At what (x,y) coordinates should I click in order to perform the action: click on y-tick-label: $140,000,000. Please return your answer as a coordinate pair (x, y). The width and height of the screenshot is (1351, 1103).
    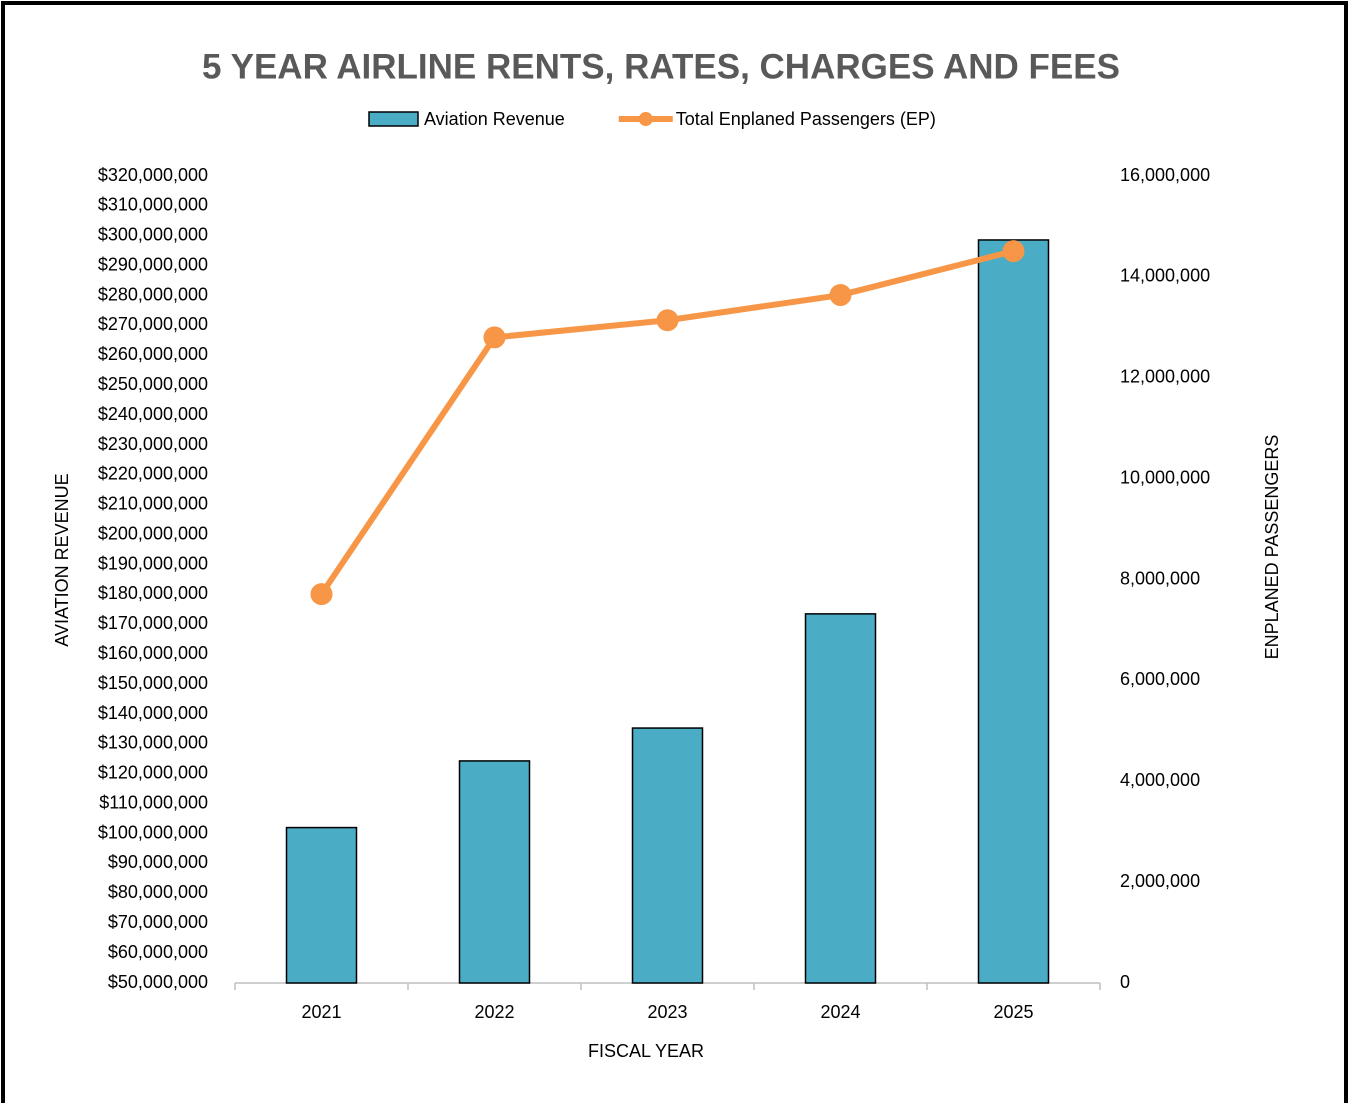
    Looking at the image, I should click on (153, 713).